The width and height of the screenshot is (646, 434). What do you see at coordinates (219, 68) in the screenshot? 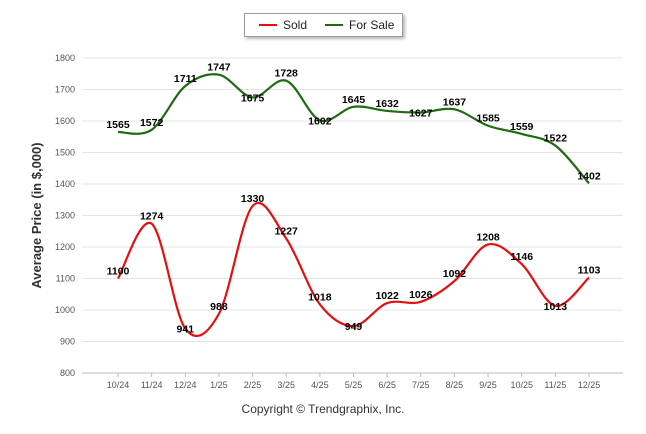
I see `data-label-for-sale: 1747` at bounding box center [219, 68].